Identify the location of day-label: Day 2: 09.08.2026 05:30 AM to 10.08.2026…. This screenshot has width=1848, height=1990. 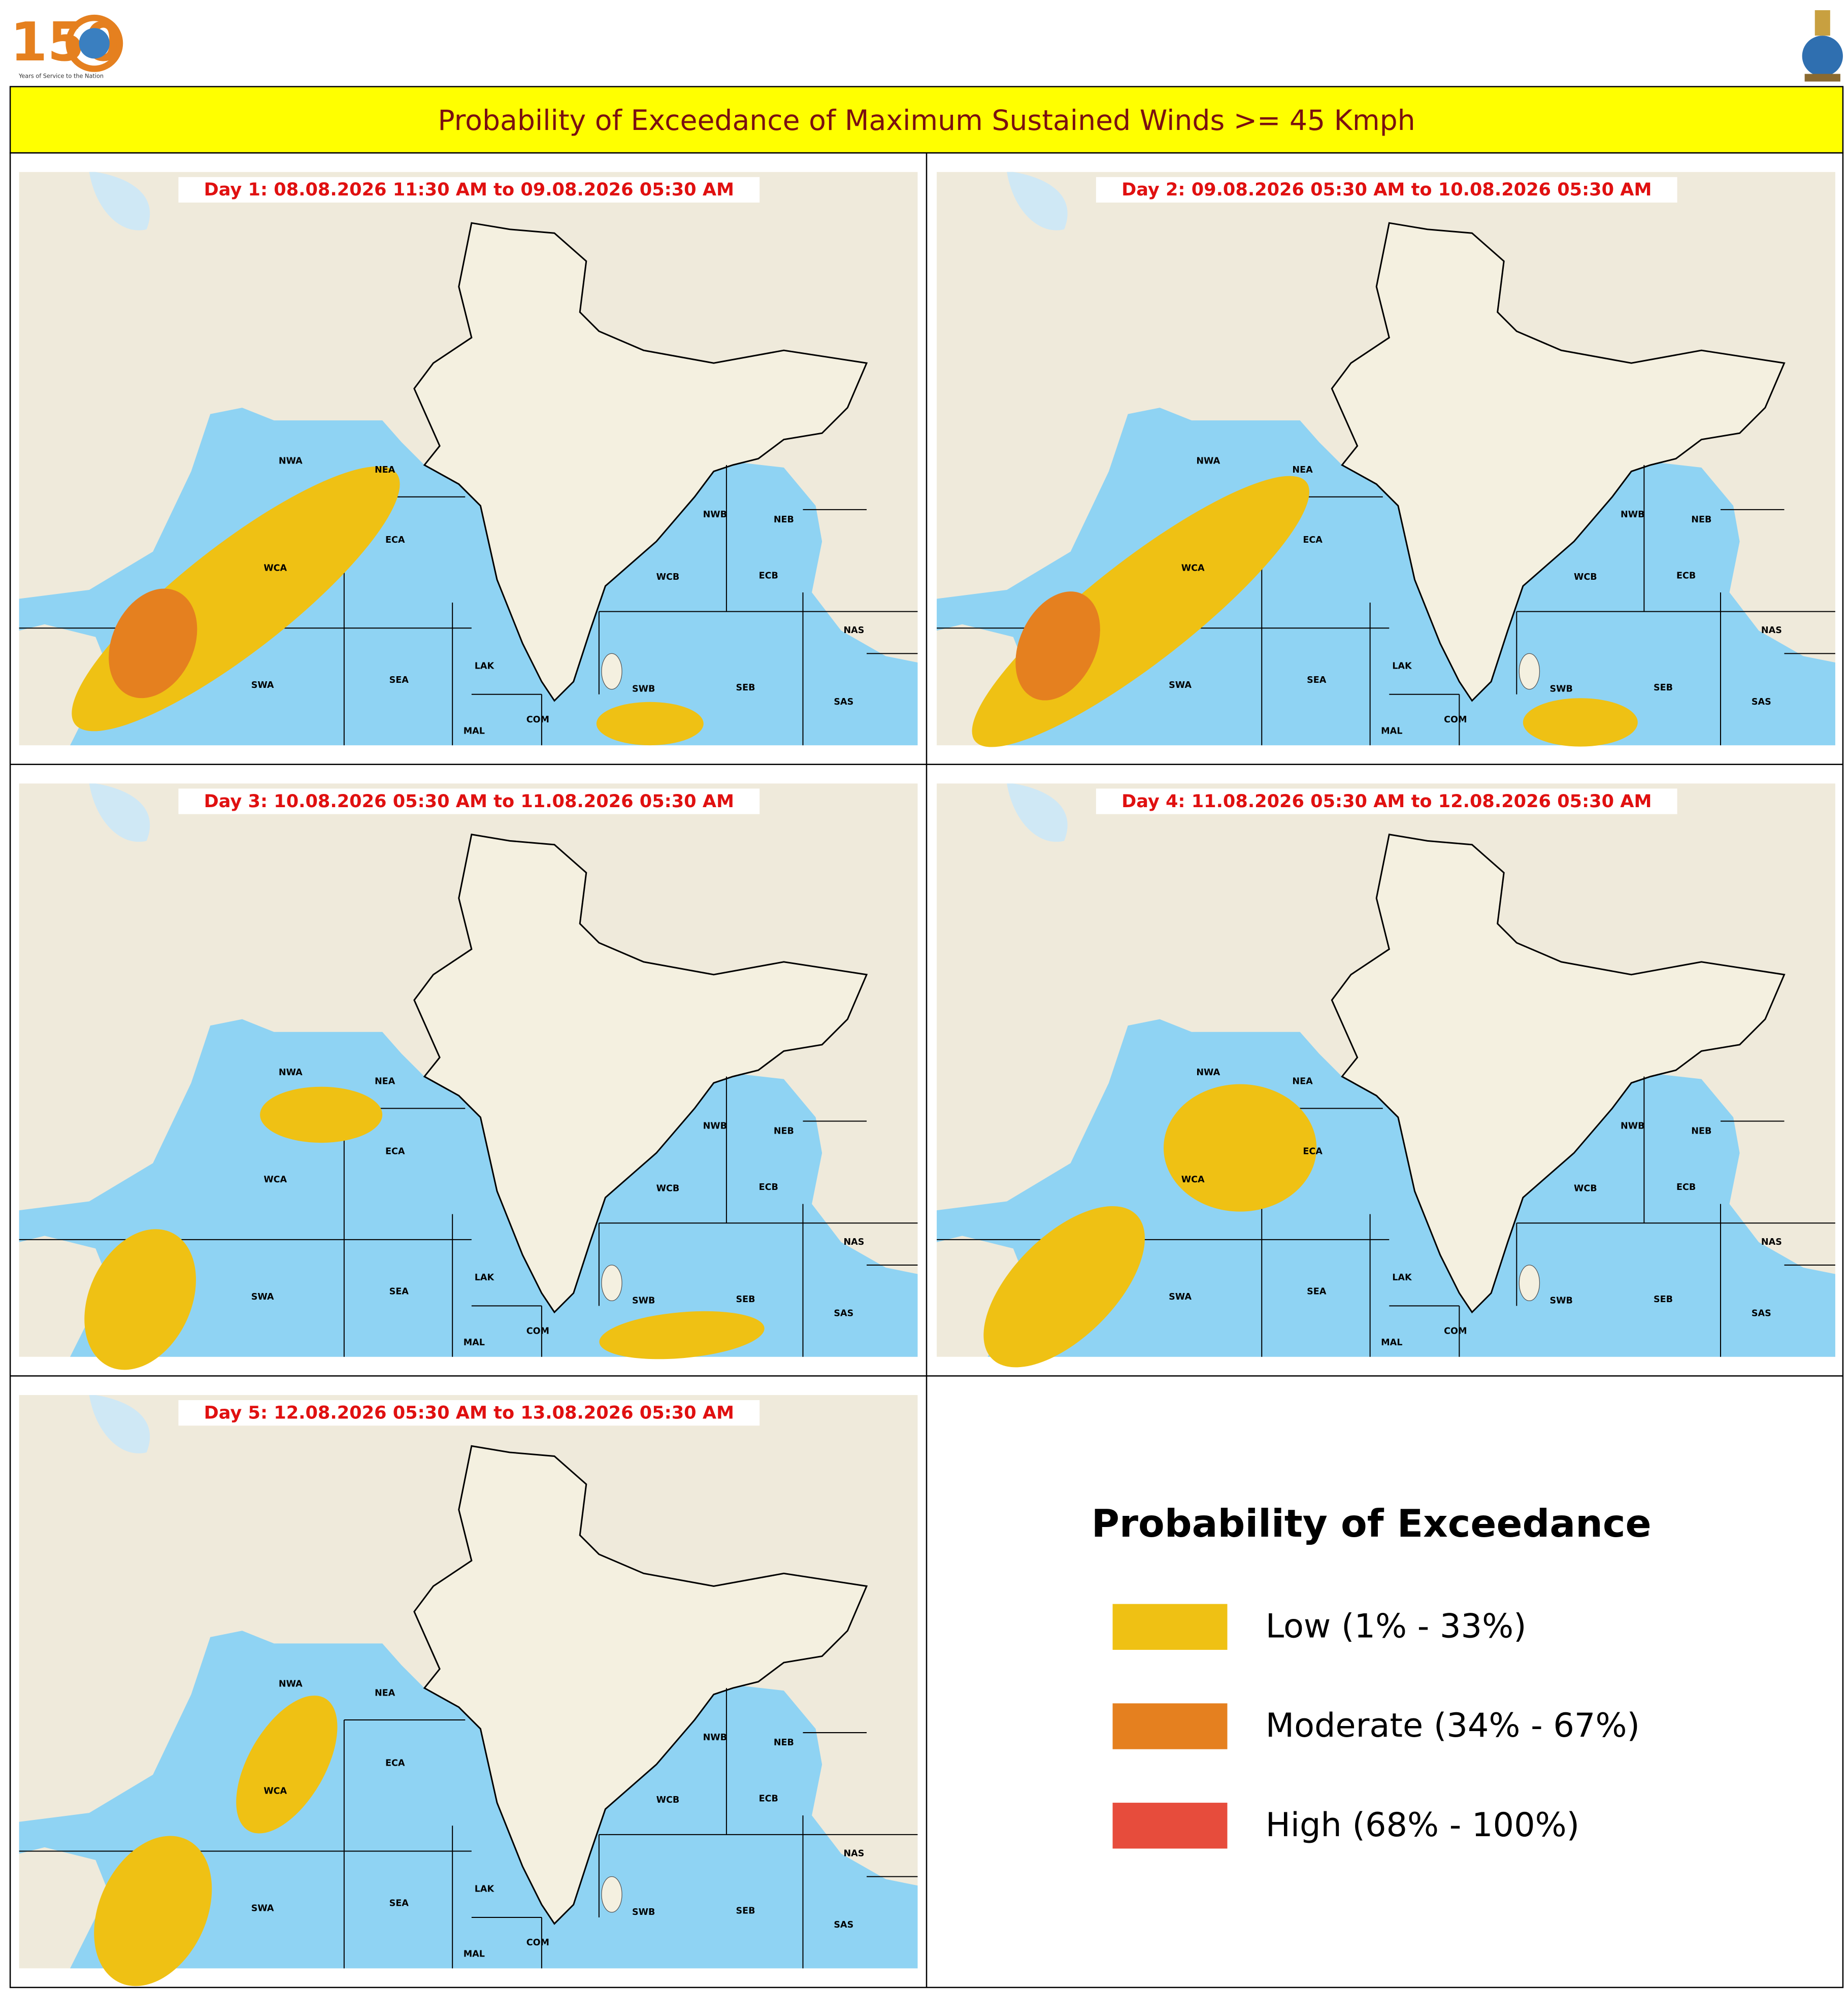
(1386, 190).